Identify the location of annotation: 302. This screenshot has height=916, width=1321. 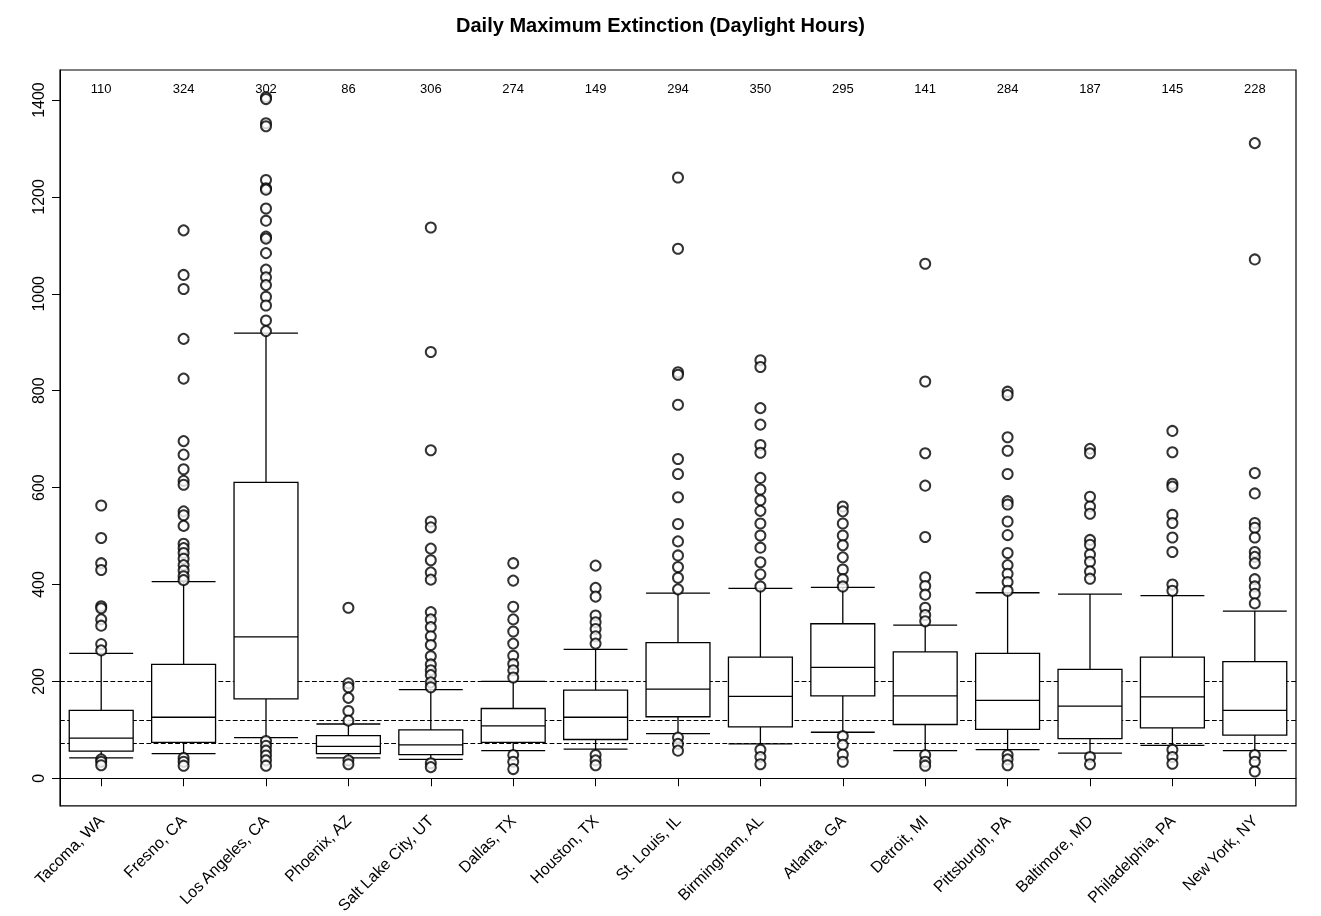
(266, 88).